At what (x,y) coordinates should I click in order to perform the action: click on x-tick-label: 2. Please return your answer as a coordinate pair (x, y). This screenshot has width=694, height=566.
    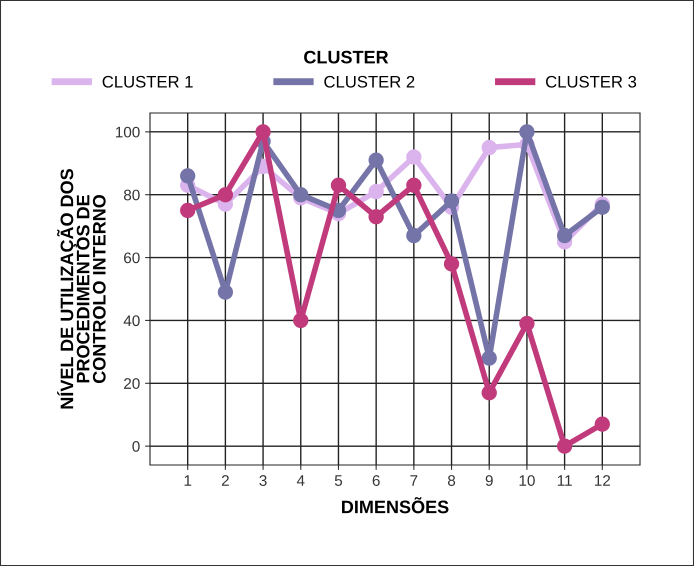
    Looking at the image, I should click on (225, 480).